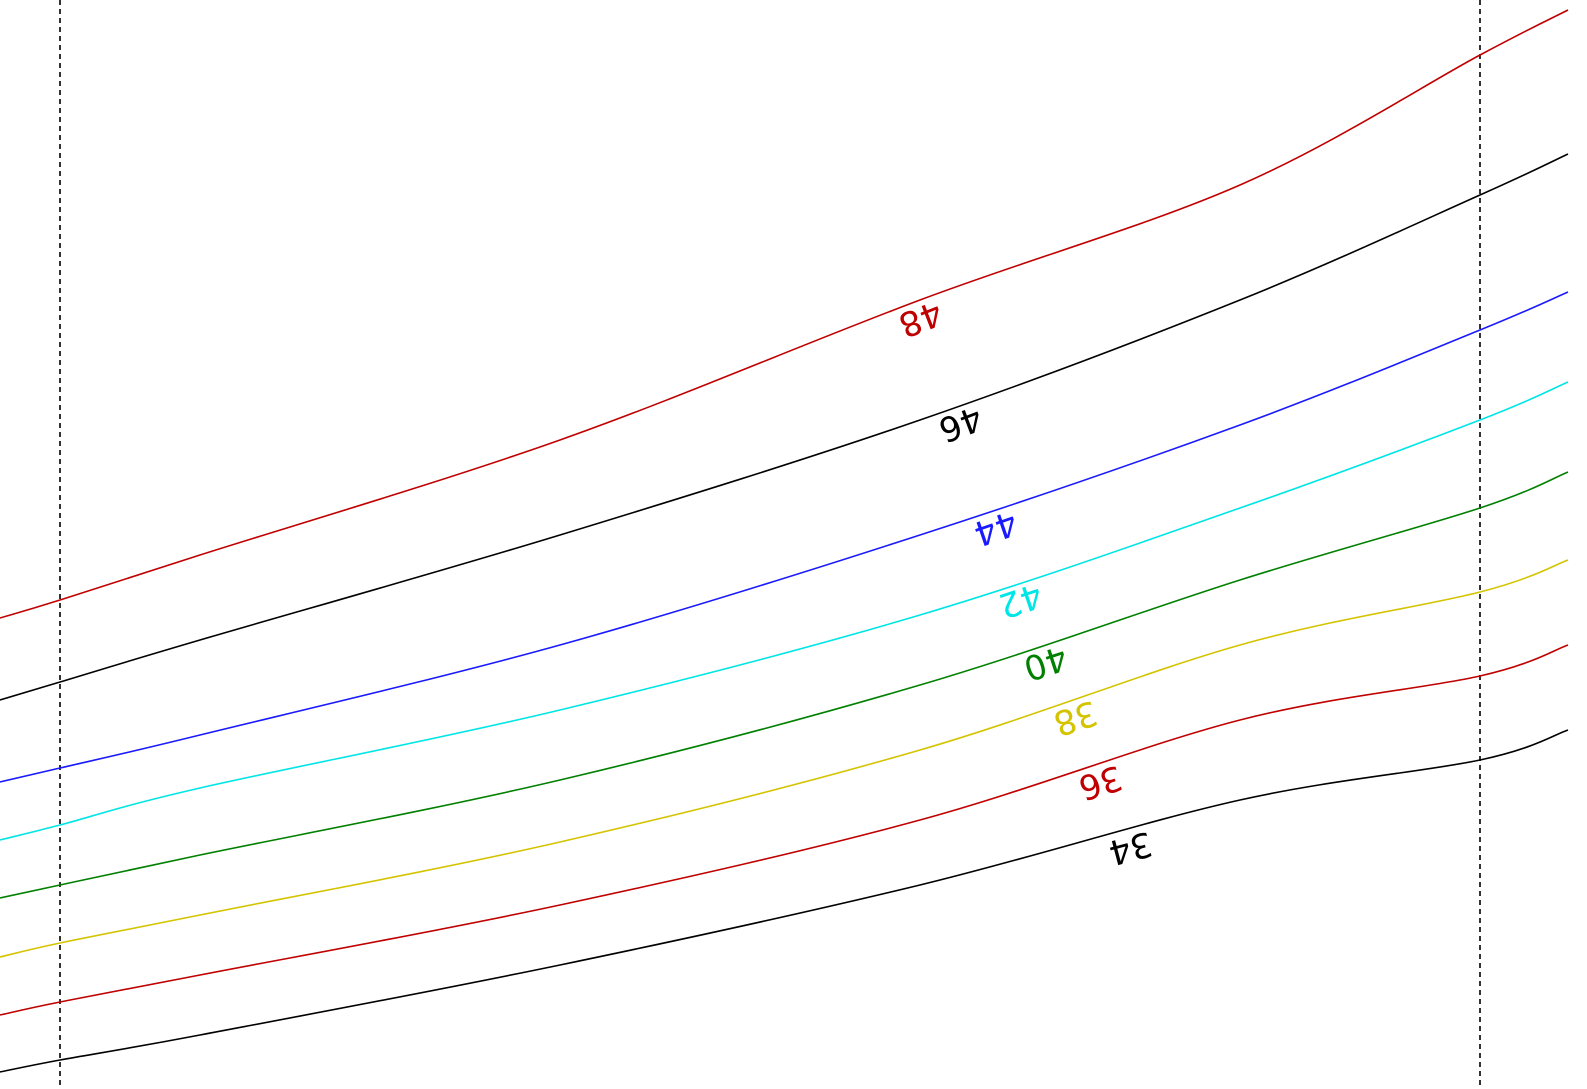 The image size is (1587, 1089). I want to click on contour-label-42: 42, so click(1021, 600).